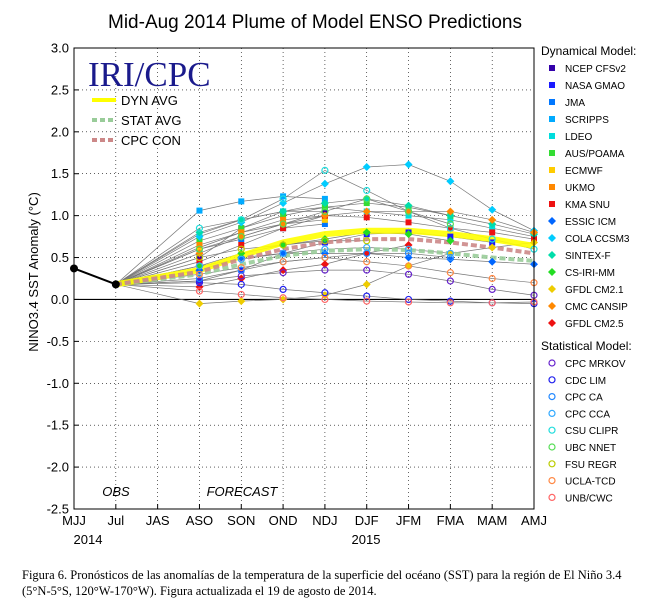  Describe the element at coordinates (589, 498) in the screenshot. I see `legend-label: UNB/CWC` at that location.